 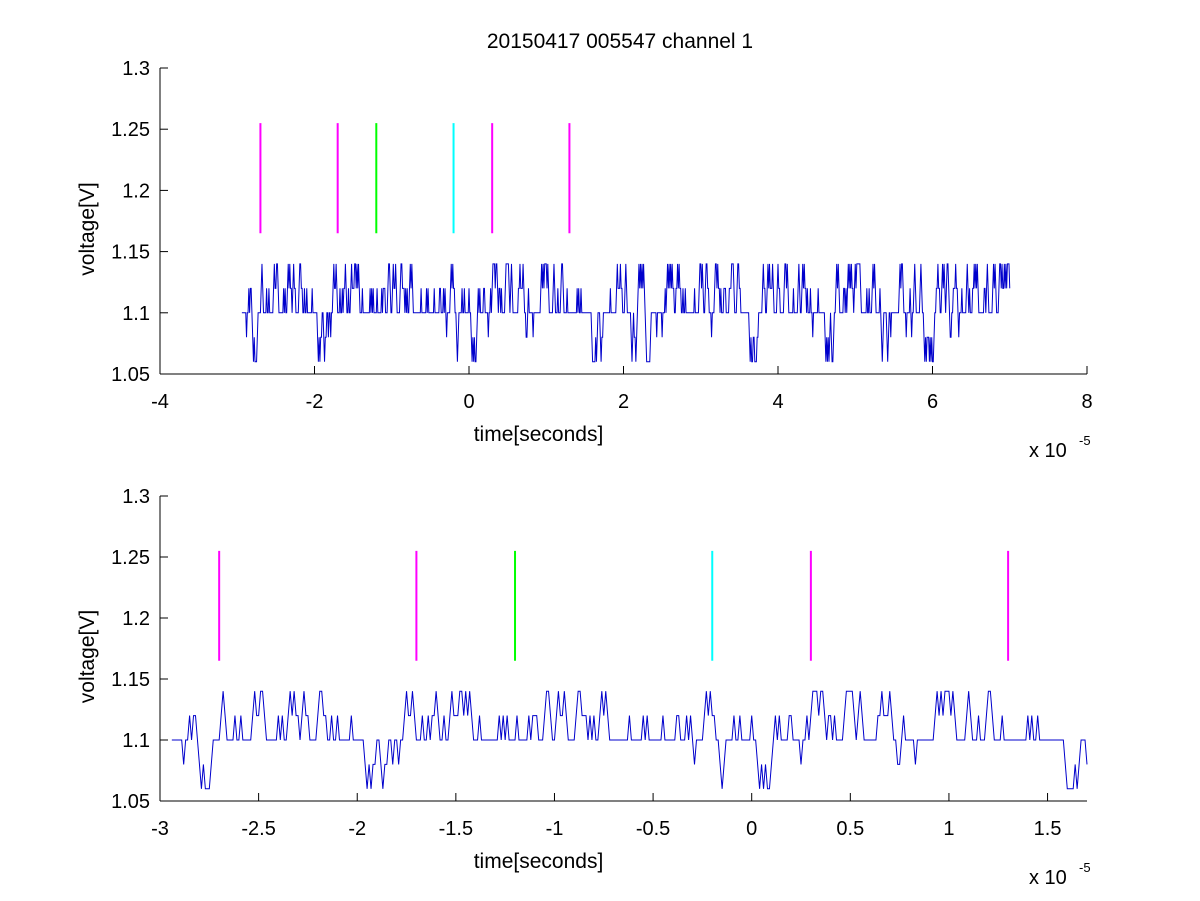 What do you see at coordinates (160, 829) in the screenshot?
I see `x-tick-label: -3` at bounding box center [160, 829].